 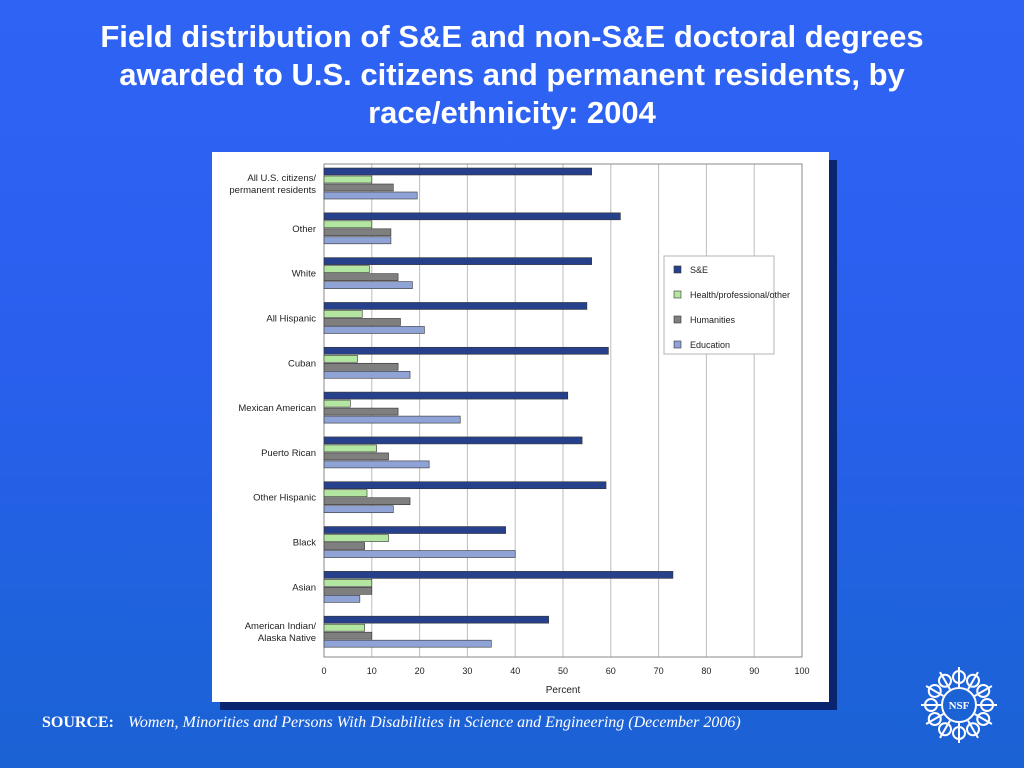 What do you see at coordinates (281, 626) in the screenshot?
I see `category-label-10-0: American Indian/` at bounding box center [281, 626].